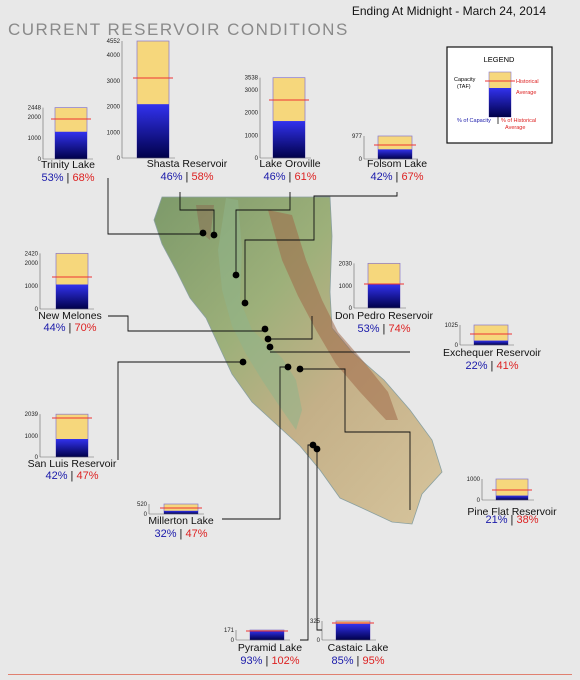 This screenshot has width=580, height=680. I want to click on legend-historical-label-1: Historical, so click(527, 82).